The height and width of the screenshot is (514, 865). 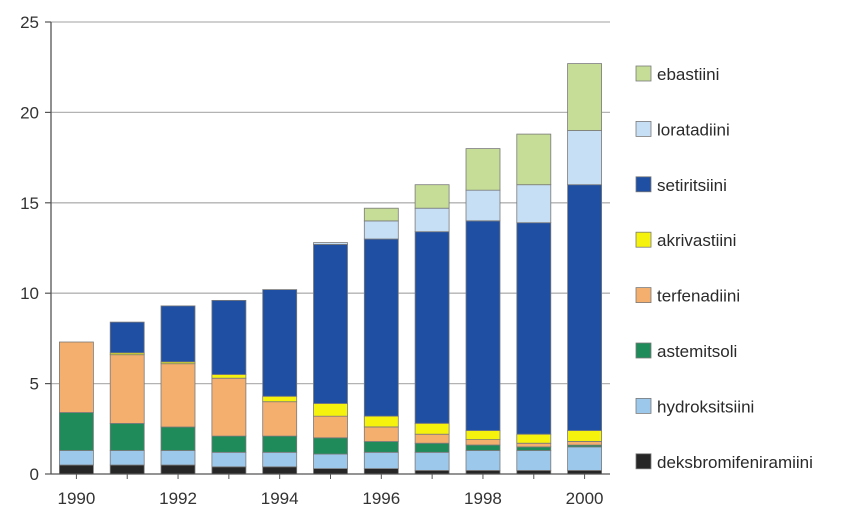 I want to click on y-tick-label: 5, so click(x=34, y=384).